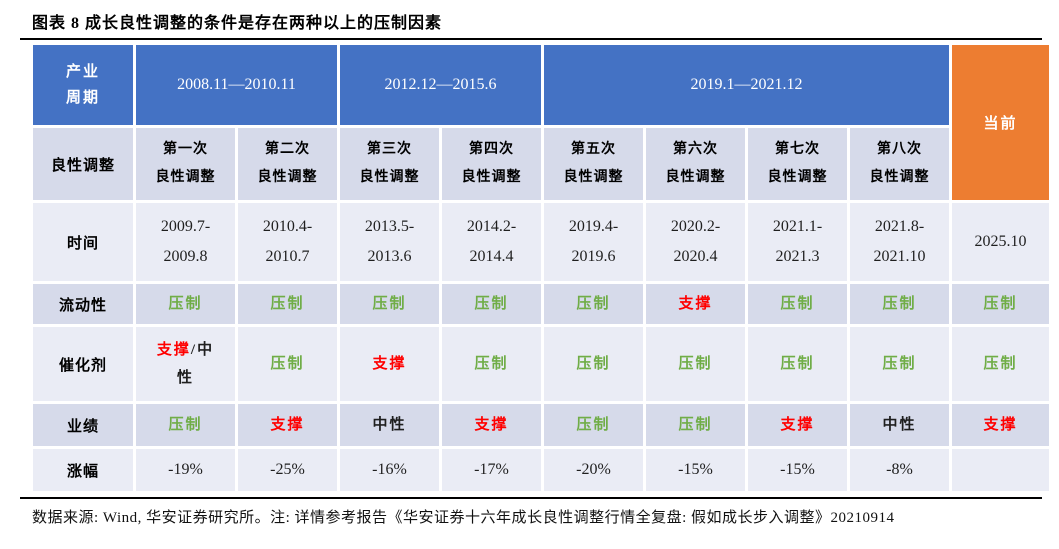 The height and width of the screenshot is (549, 1059). I want to click on catalyst-cell-4: 压制, so click(491, 364).